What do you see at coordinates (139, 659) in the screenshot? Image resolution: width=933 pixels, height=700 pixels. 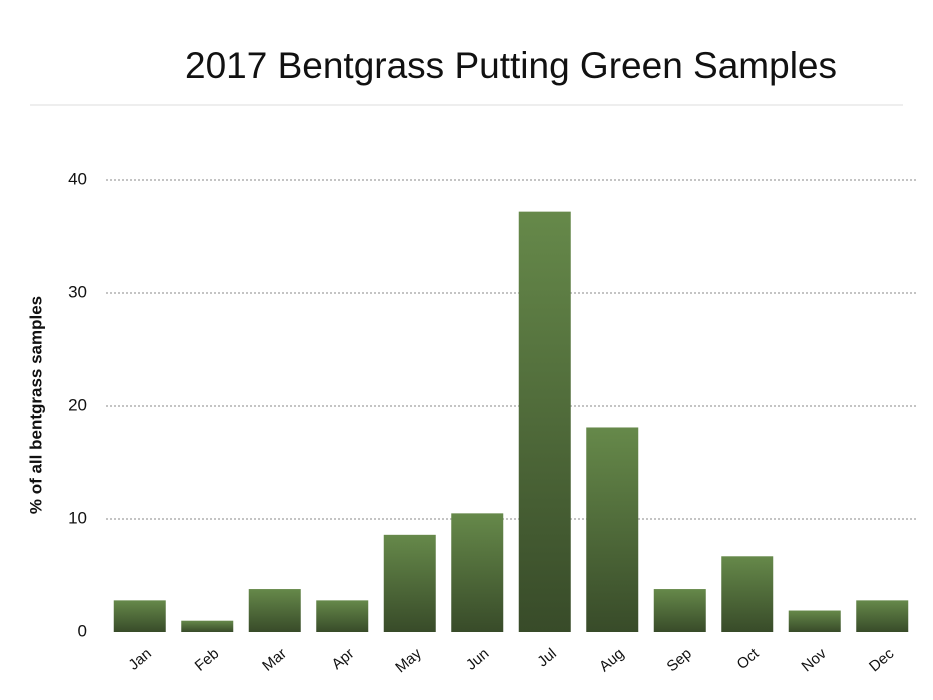 I see `x-tick-label: Jan` at bounding box center [139, 659].